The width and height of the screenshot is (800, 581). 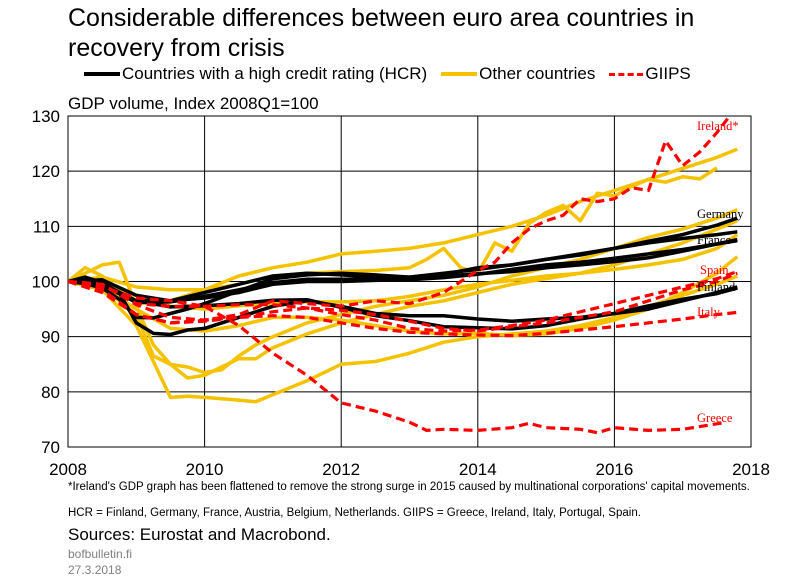 I want to click on legend-item-other: Other countries, so click(x=518, y=74).